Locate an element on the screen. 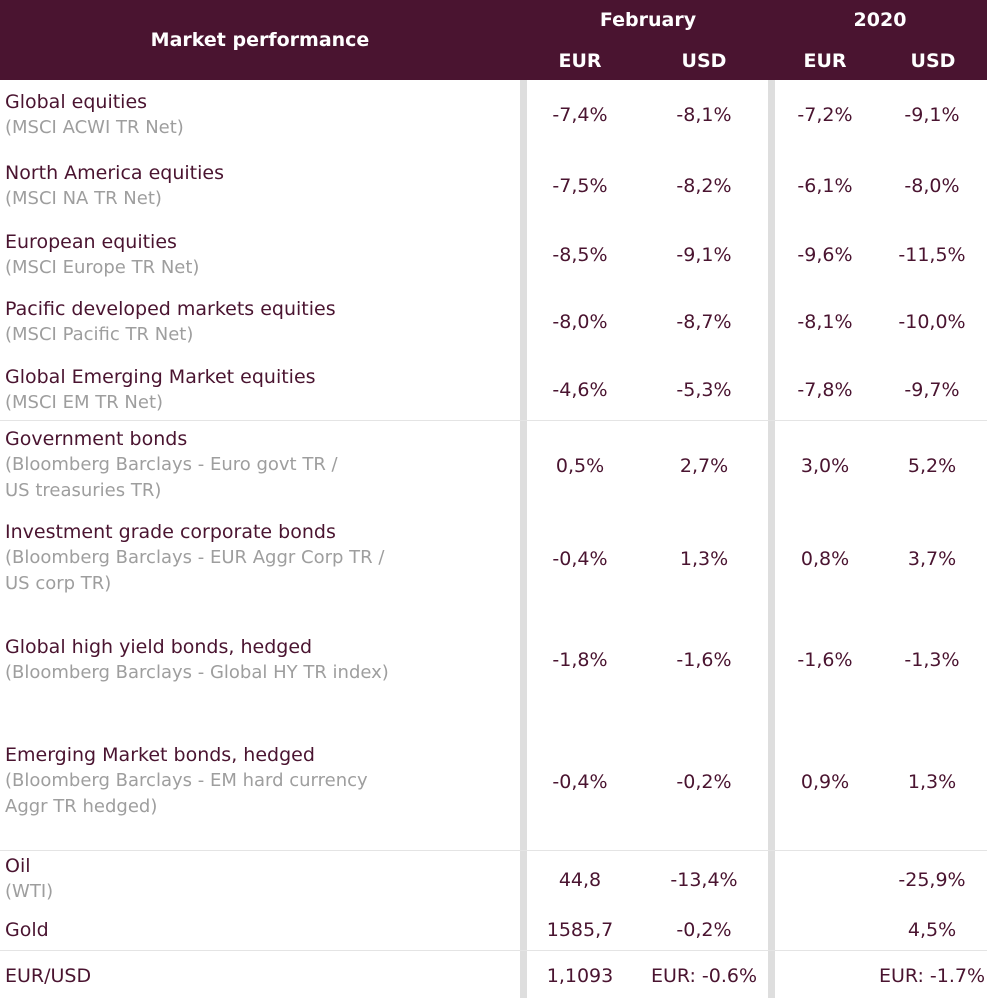  row-label-index: (MSCI ACWI TR Net) is located at coordinates (94, 127).